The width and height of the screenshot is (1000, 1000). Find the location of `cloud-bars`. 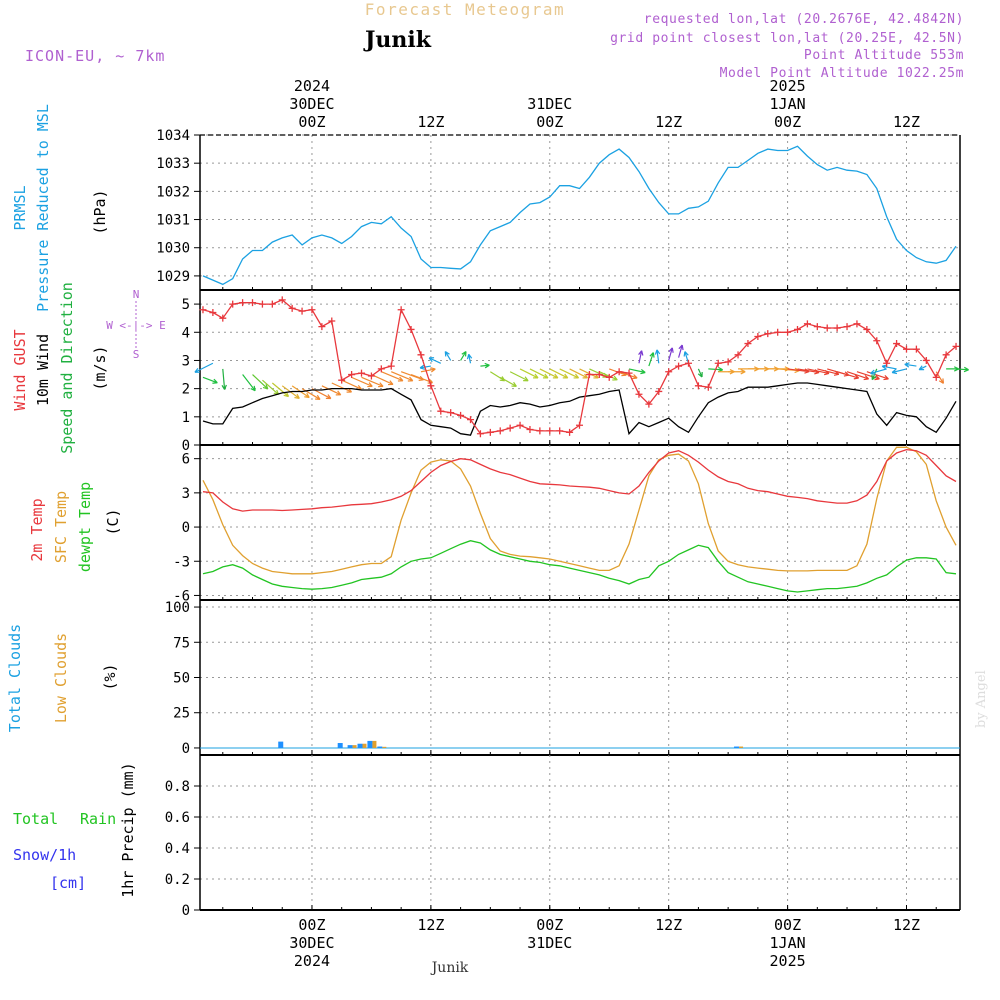

cloud-bars is located at coordinates (580, 744).